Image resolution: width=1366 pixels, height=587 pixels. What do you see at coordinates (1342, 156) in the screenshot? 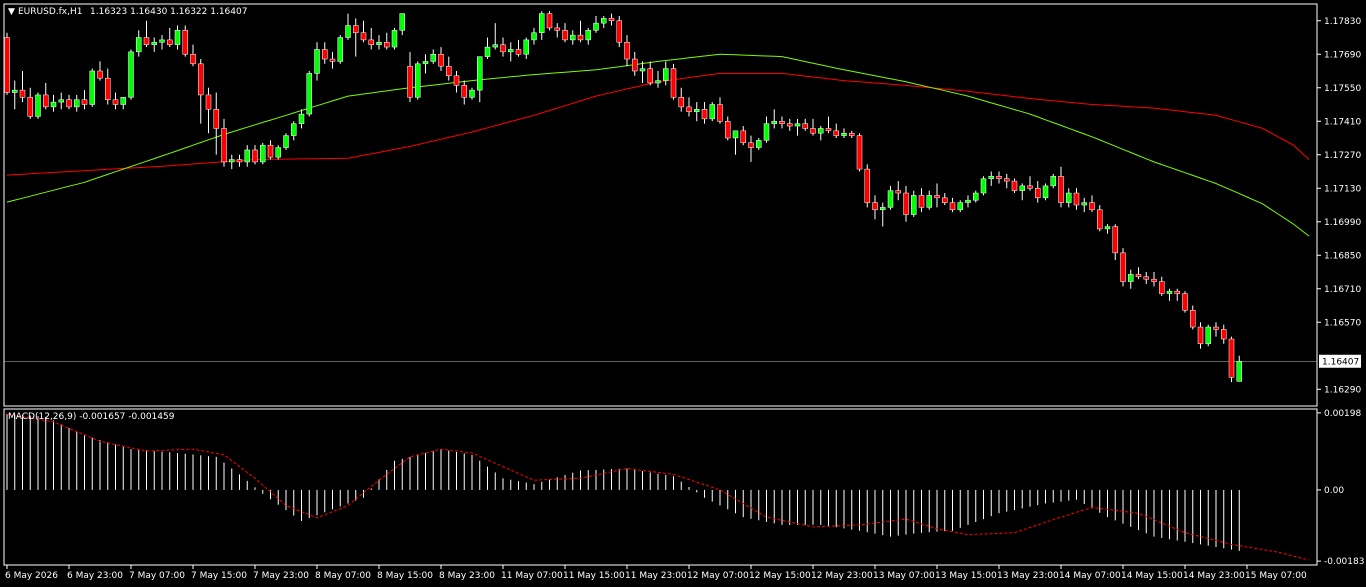
I see `price-tick-label: 1.17270` at bounding box center [1342, 156].